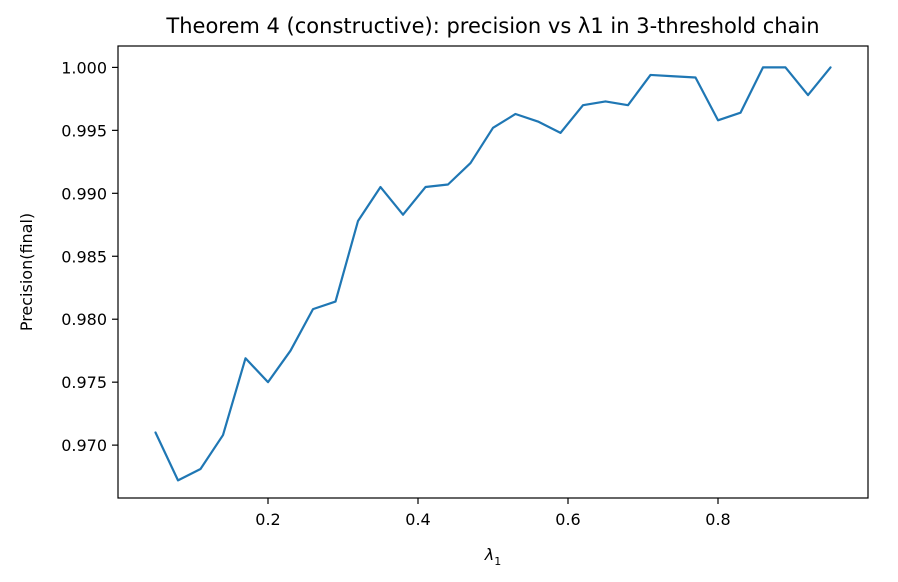 Image resolution: width=898 pixels, height=582 pixels. What do you see at coordinates (84, 193) in the screenshot?
I see `y-tick-label: 0.990` at bounding box center [84, 193].